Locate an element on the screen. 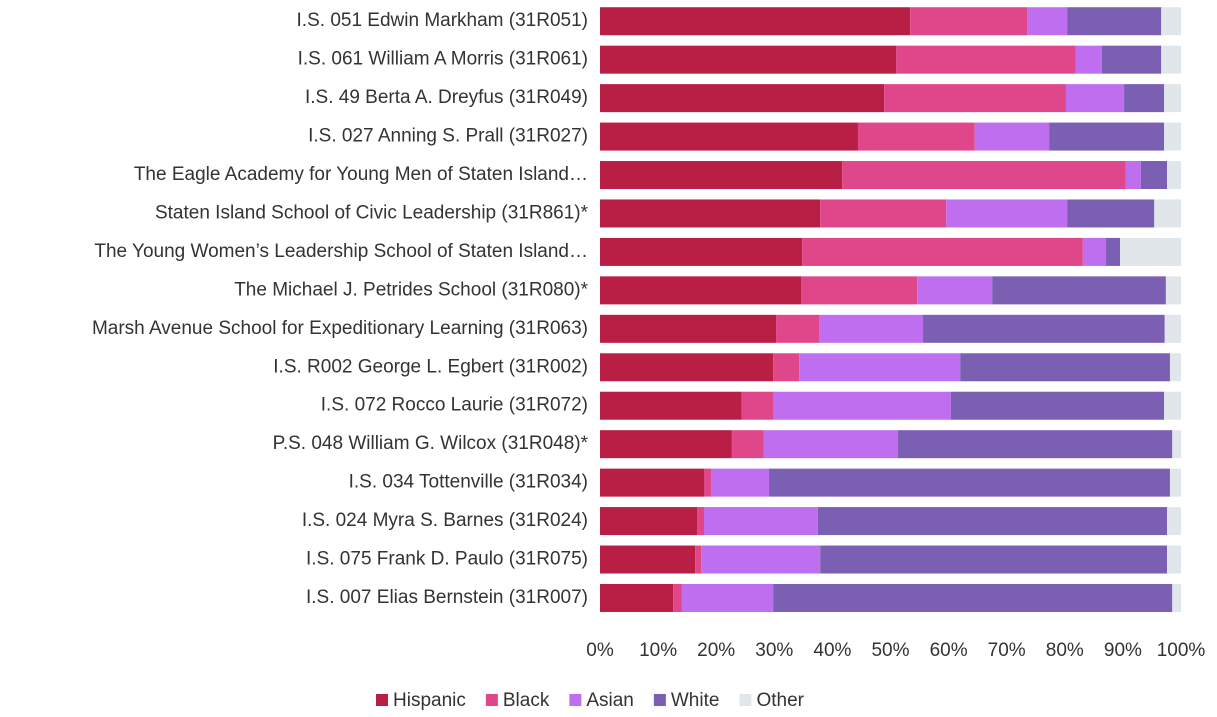  y-tick-label: I.S. 49 Berta A. Dreyfus (31R049) is located at coordinates (446, 97).